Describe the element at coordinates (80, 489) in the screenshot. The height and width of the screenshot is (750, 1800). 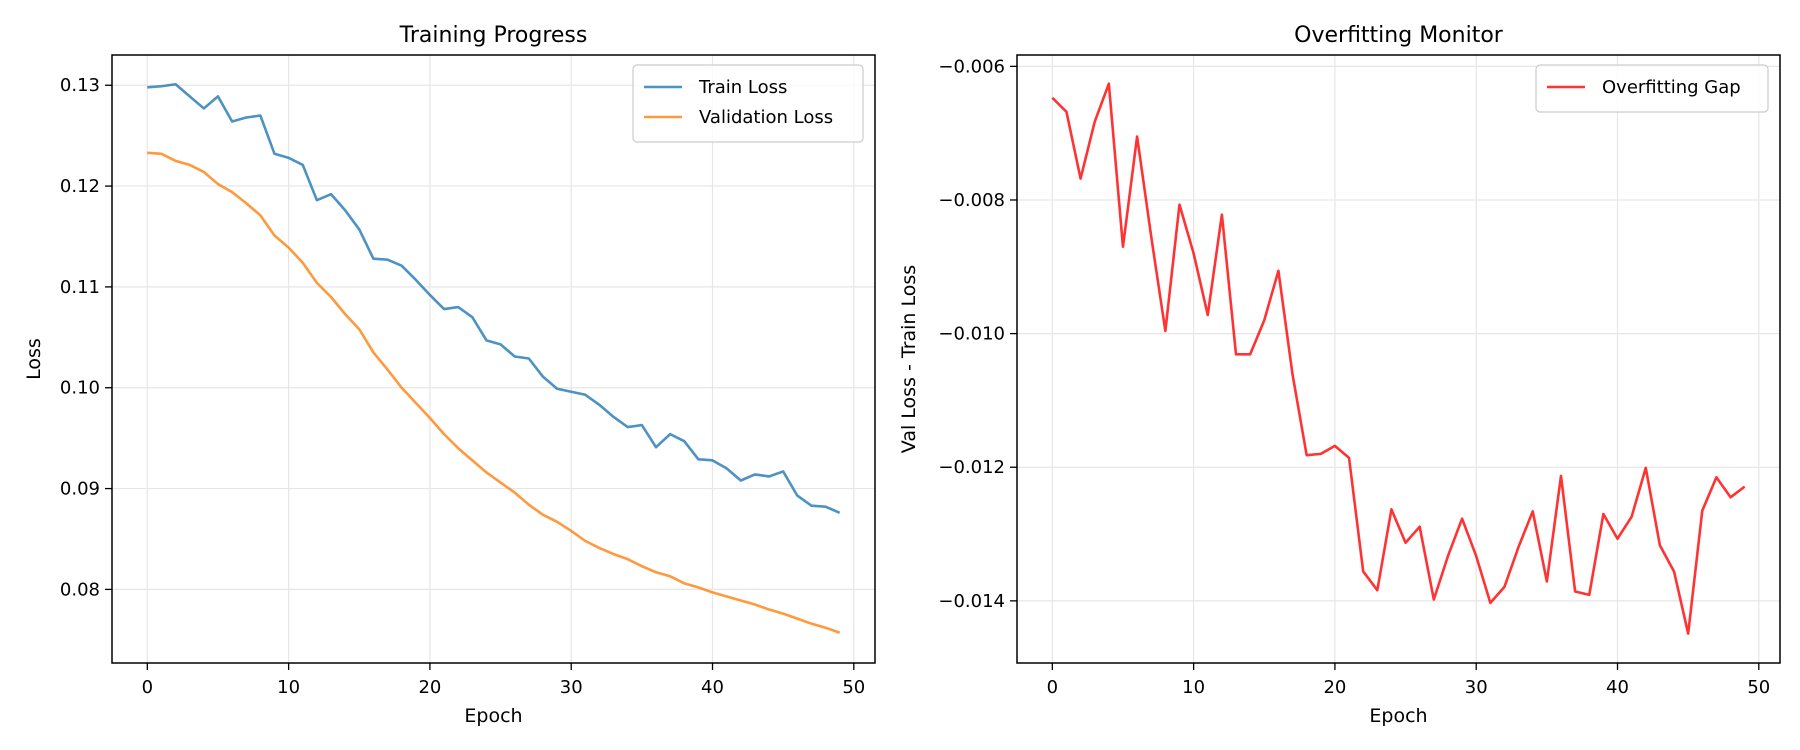
I see `training-progress-y-tick-label: 0.09` at that location.